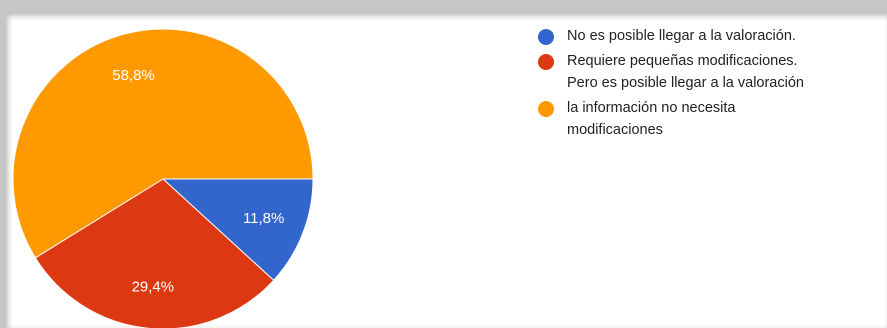 This screenshot has height=328, width=887. What do you see at coordinates (263, 218) in the screenshot?
I see `slice-label-no-es-posible: 11,8%` at bounding box center [263, 218].